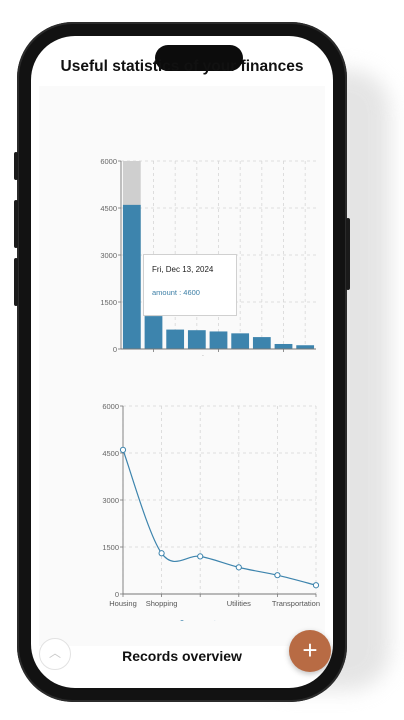 The height and width of the screenshot is (720, 404). I want to click on page-title: Useful statistics of your finances, so click(182, 66).